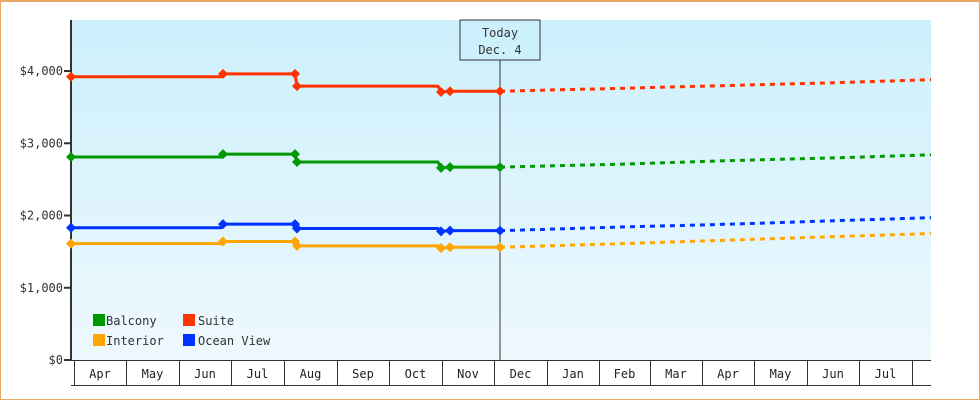 This screenshot has height=400, width=980. Describe the element at coordinates (573, 374) in the screenshot. I see `x-tick-label: Jan` at that location.